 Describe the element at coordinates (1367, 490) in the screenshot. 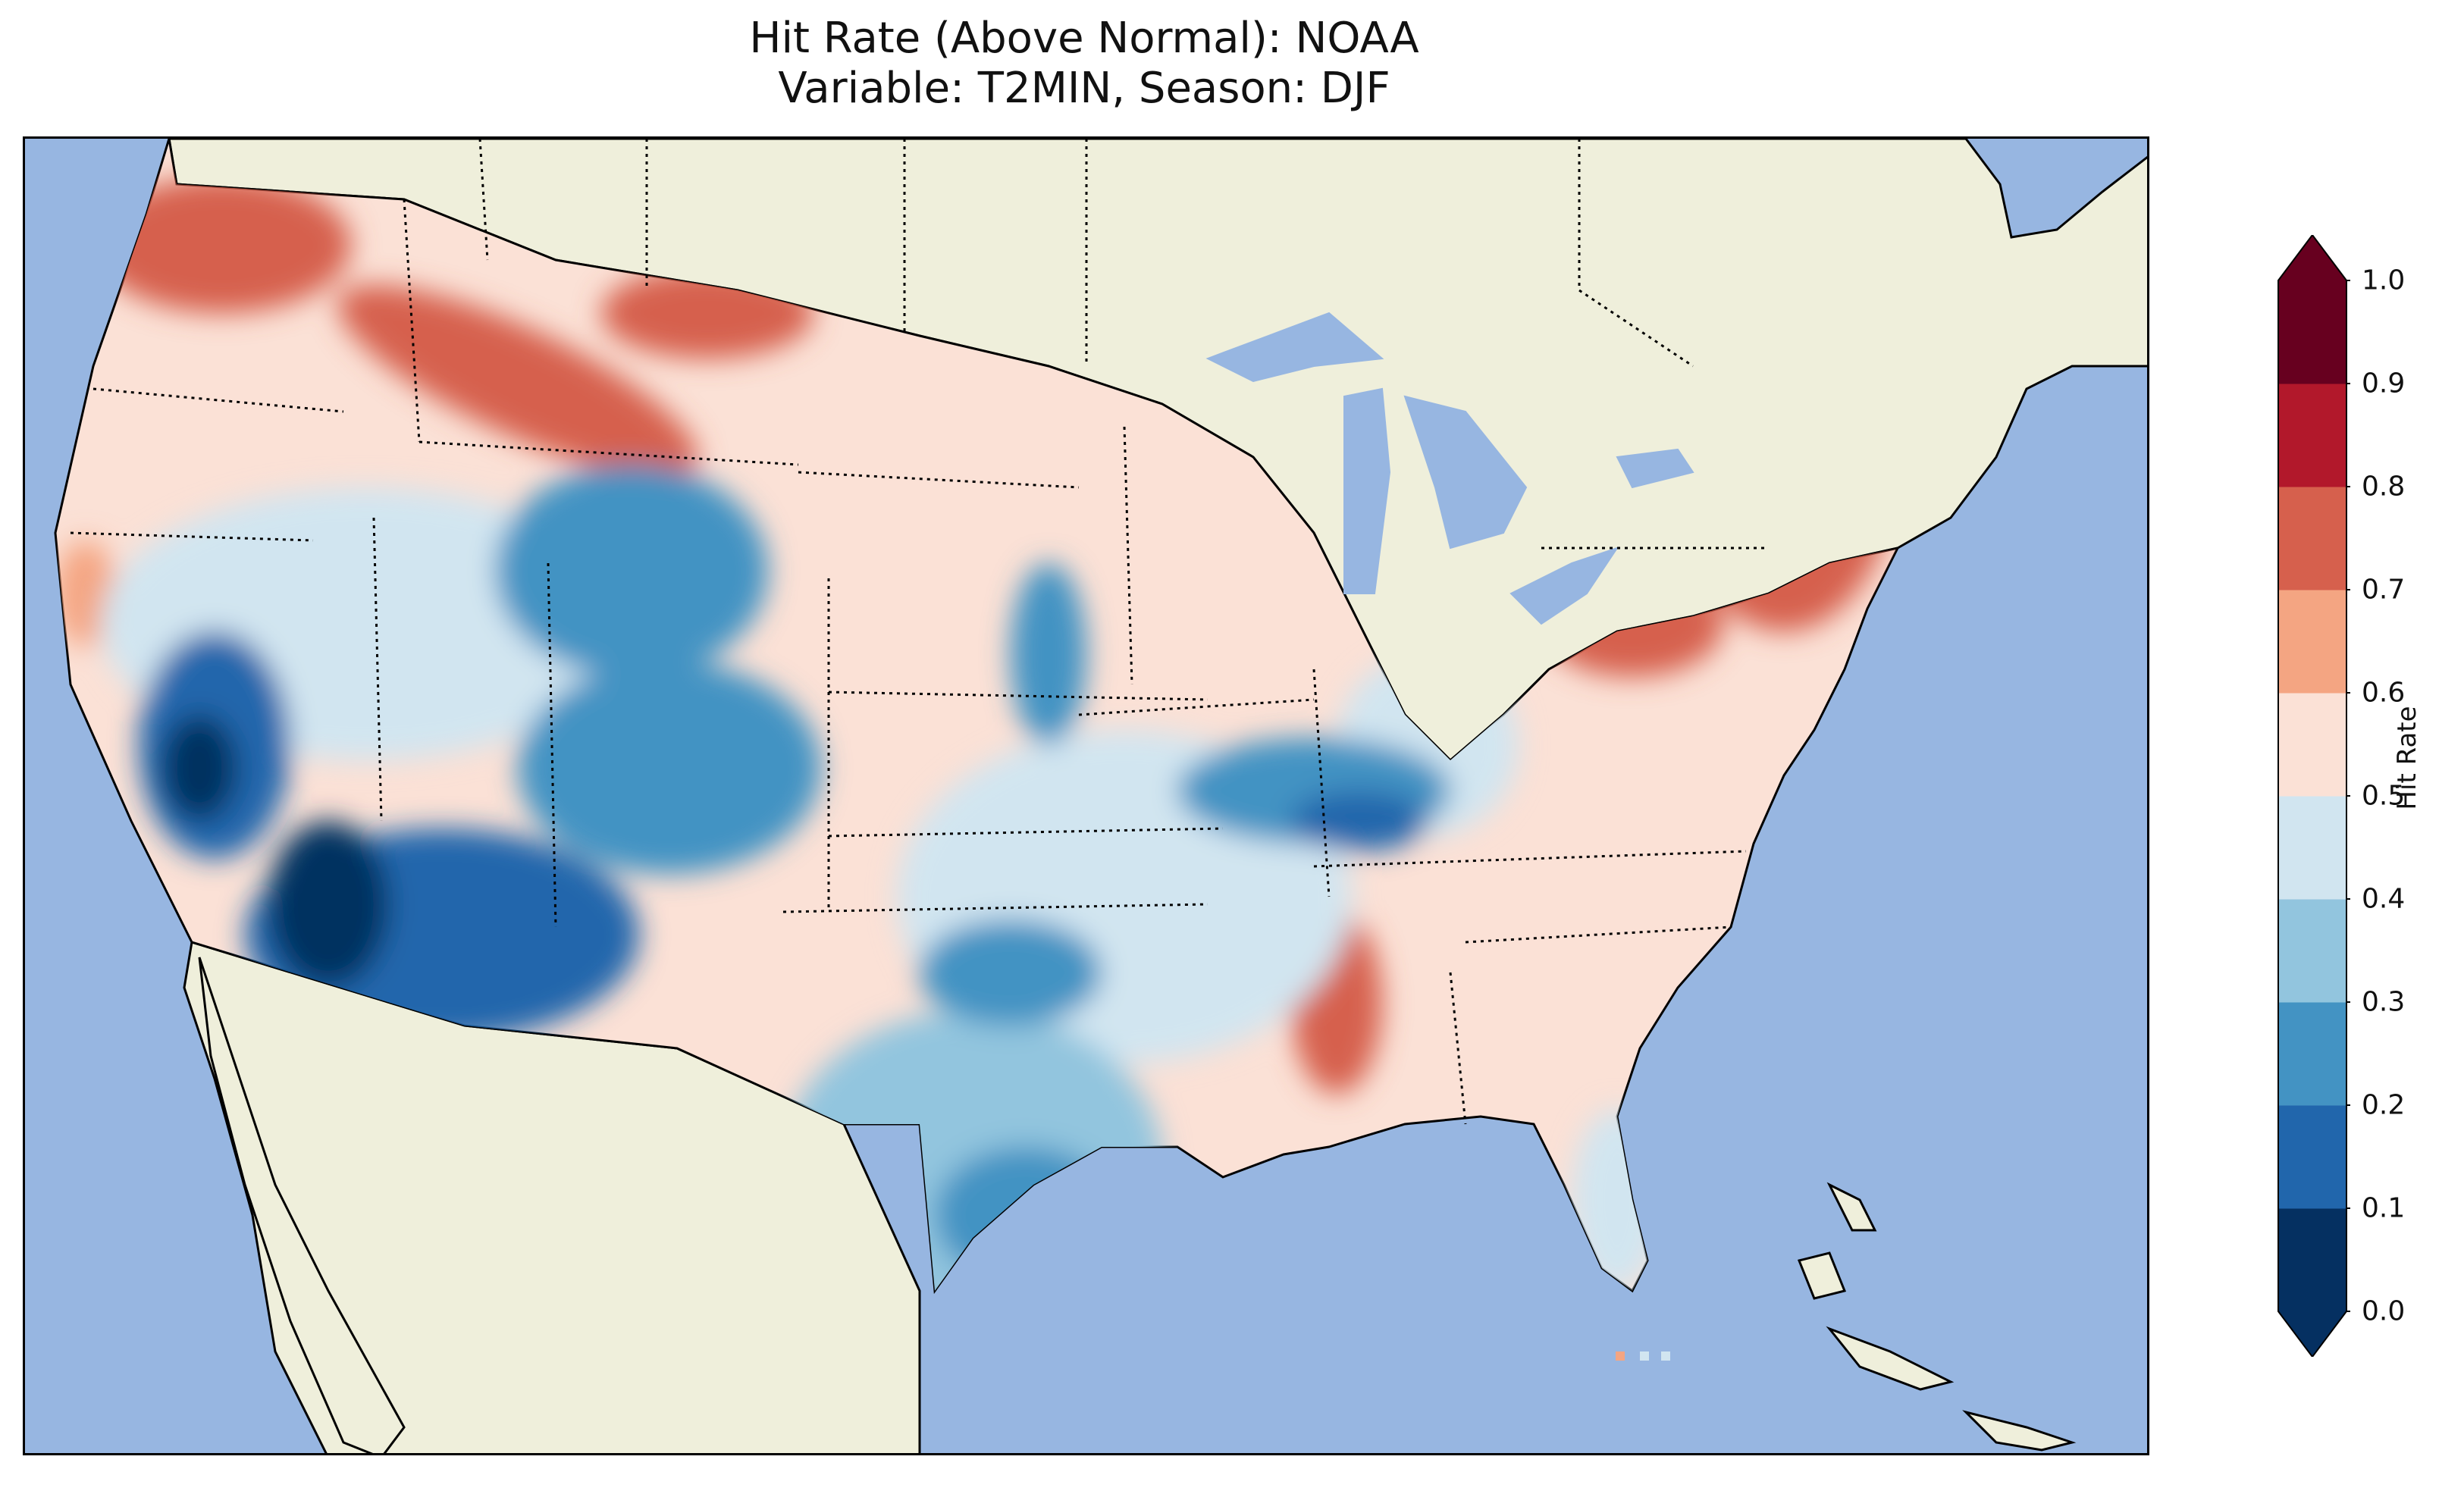

I see `lake-michigan` at that location.